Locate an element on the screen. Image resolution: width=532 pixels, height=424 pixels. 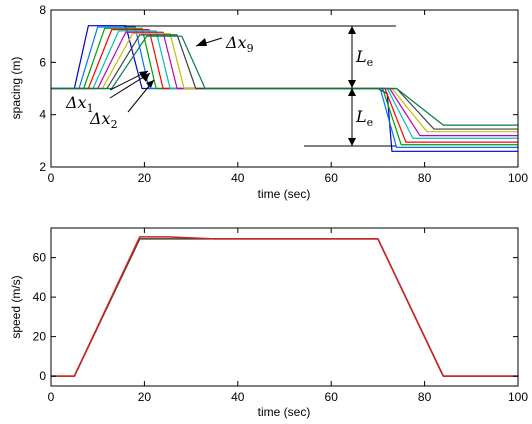
annotation-dx2: Δx2 is located at coordinates (103, 120).